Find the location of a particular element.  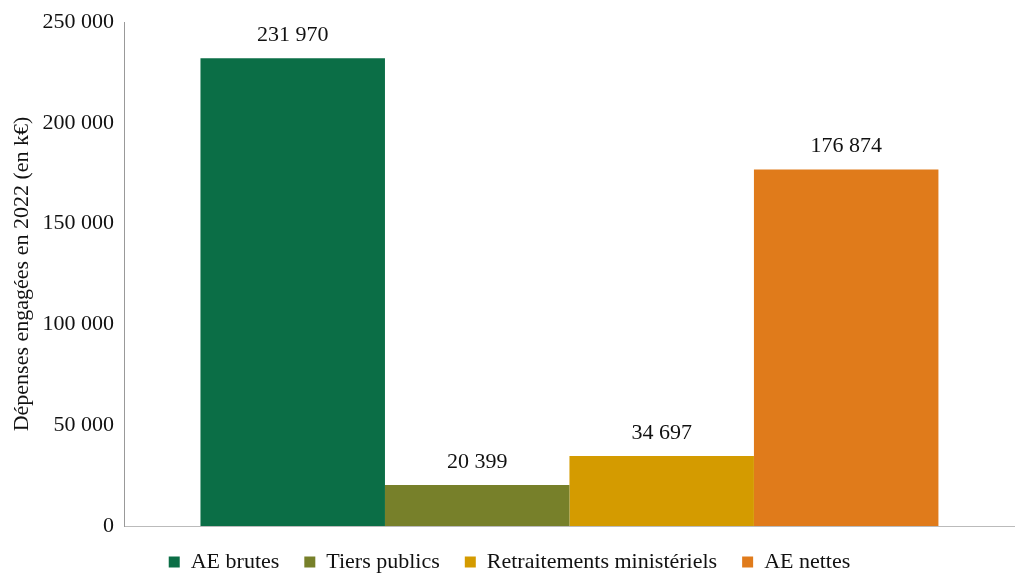

y-axis-title: Dépenses engagées en 2022 (en k€) is located at coordinates (20, 274).